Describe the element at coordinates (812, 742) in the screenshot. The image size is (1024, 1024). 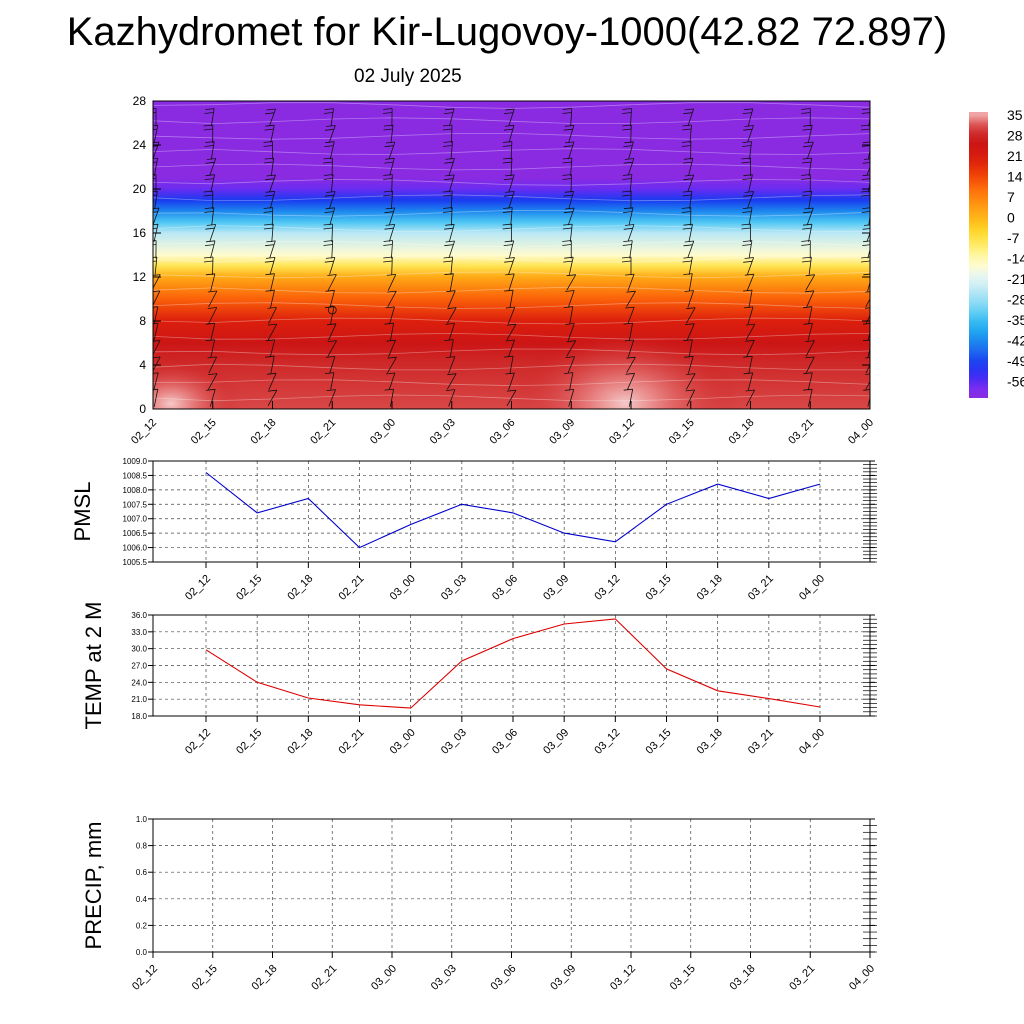
I see `x-tick-label: 04_00` at that location.